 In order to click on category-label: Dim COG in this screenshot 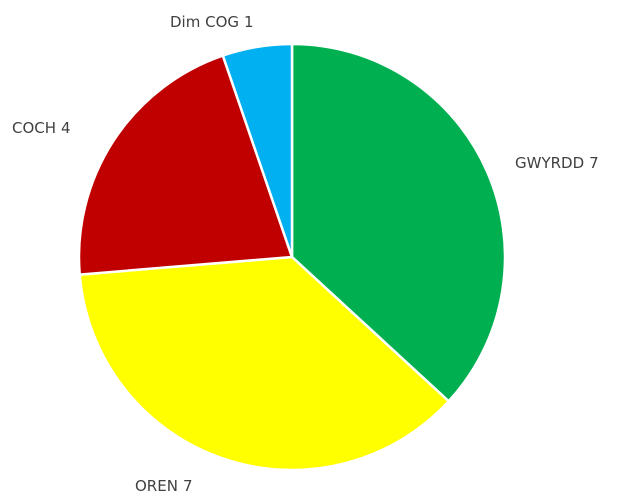, I will do `click(204, 22)`.